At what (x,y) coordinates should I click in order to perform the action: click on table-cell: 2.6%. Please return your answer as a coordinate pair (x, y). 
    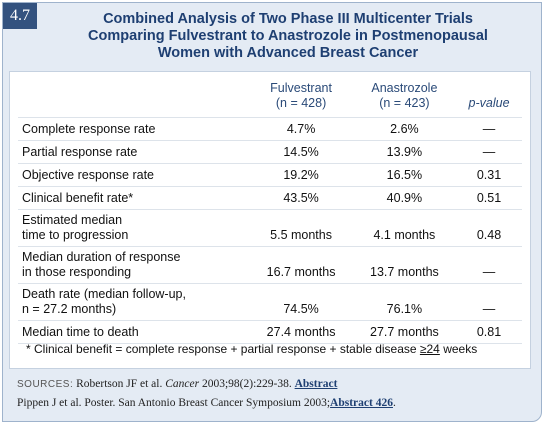
    Looking at the image, I should click on (404, 129).